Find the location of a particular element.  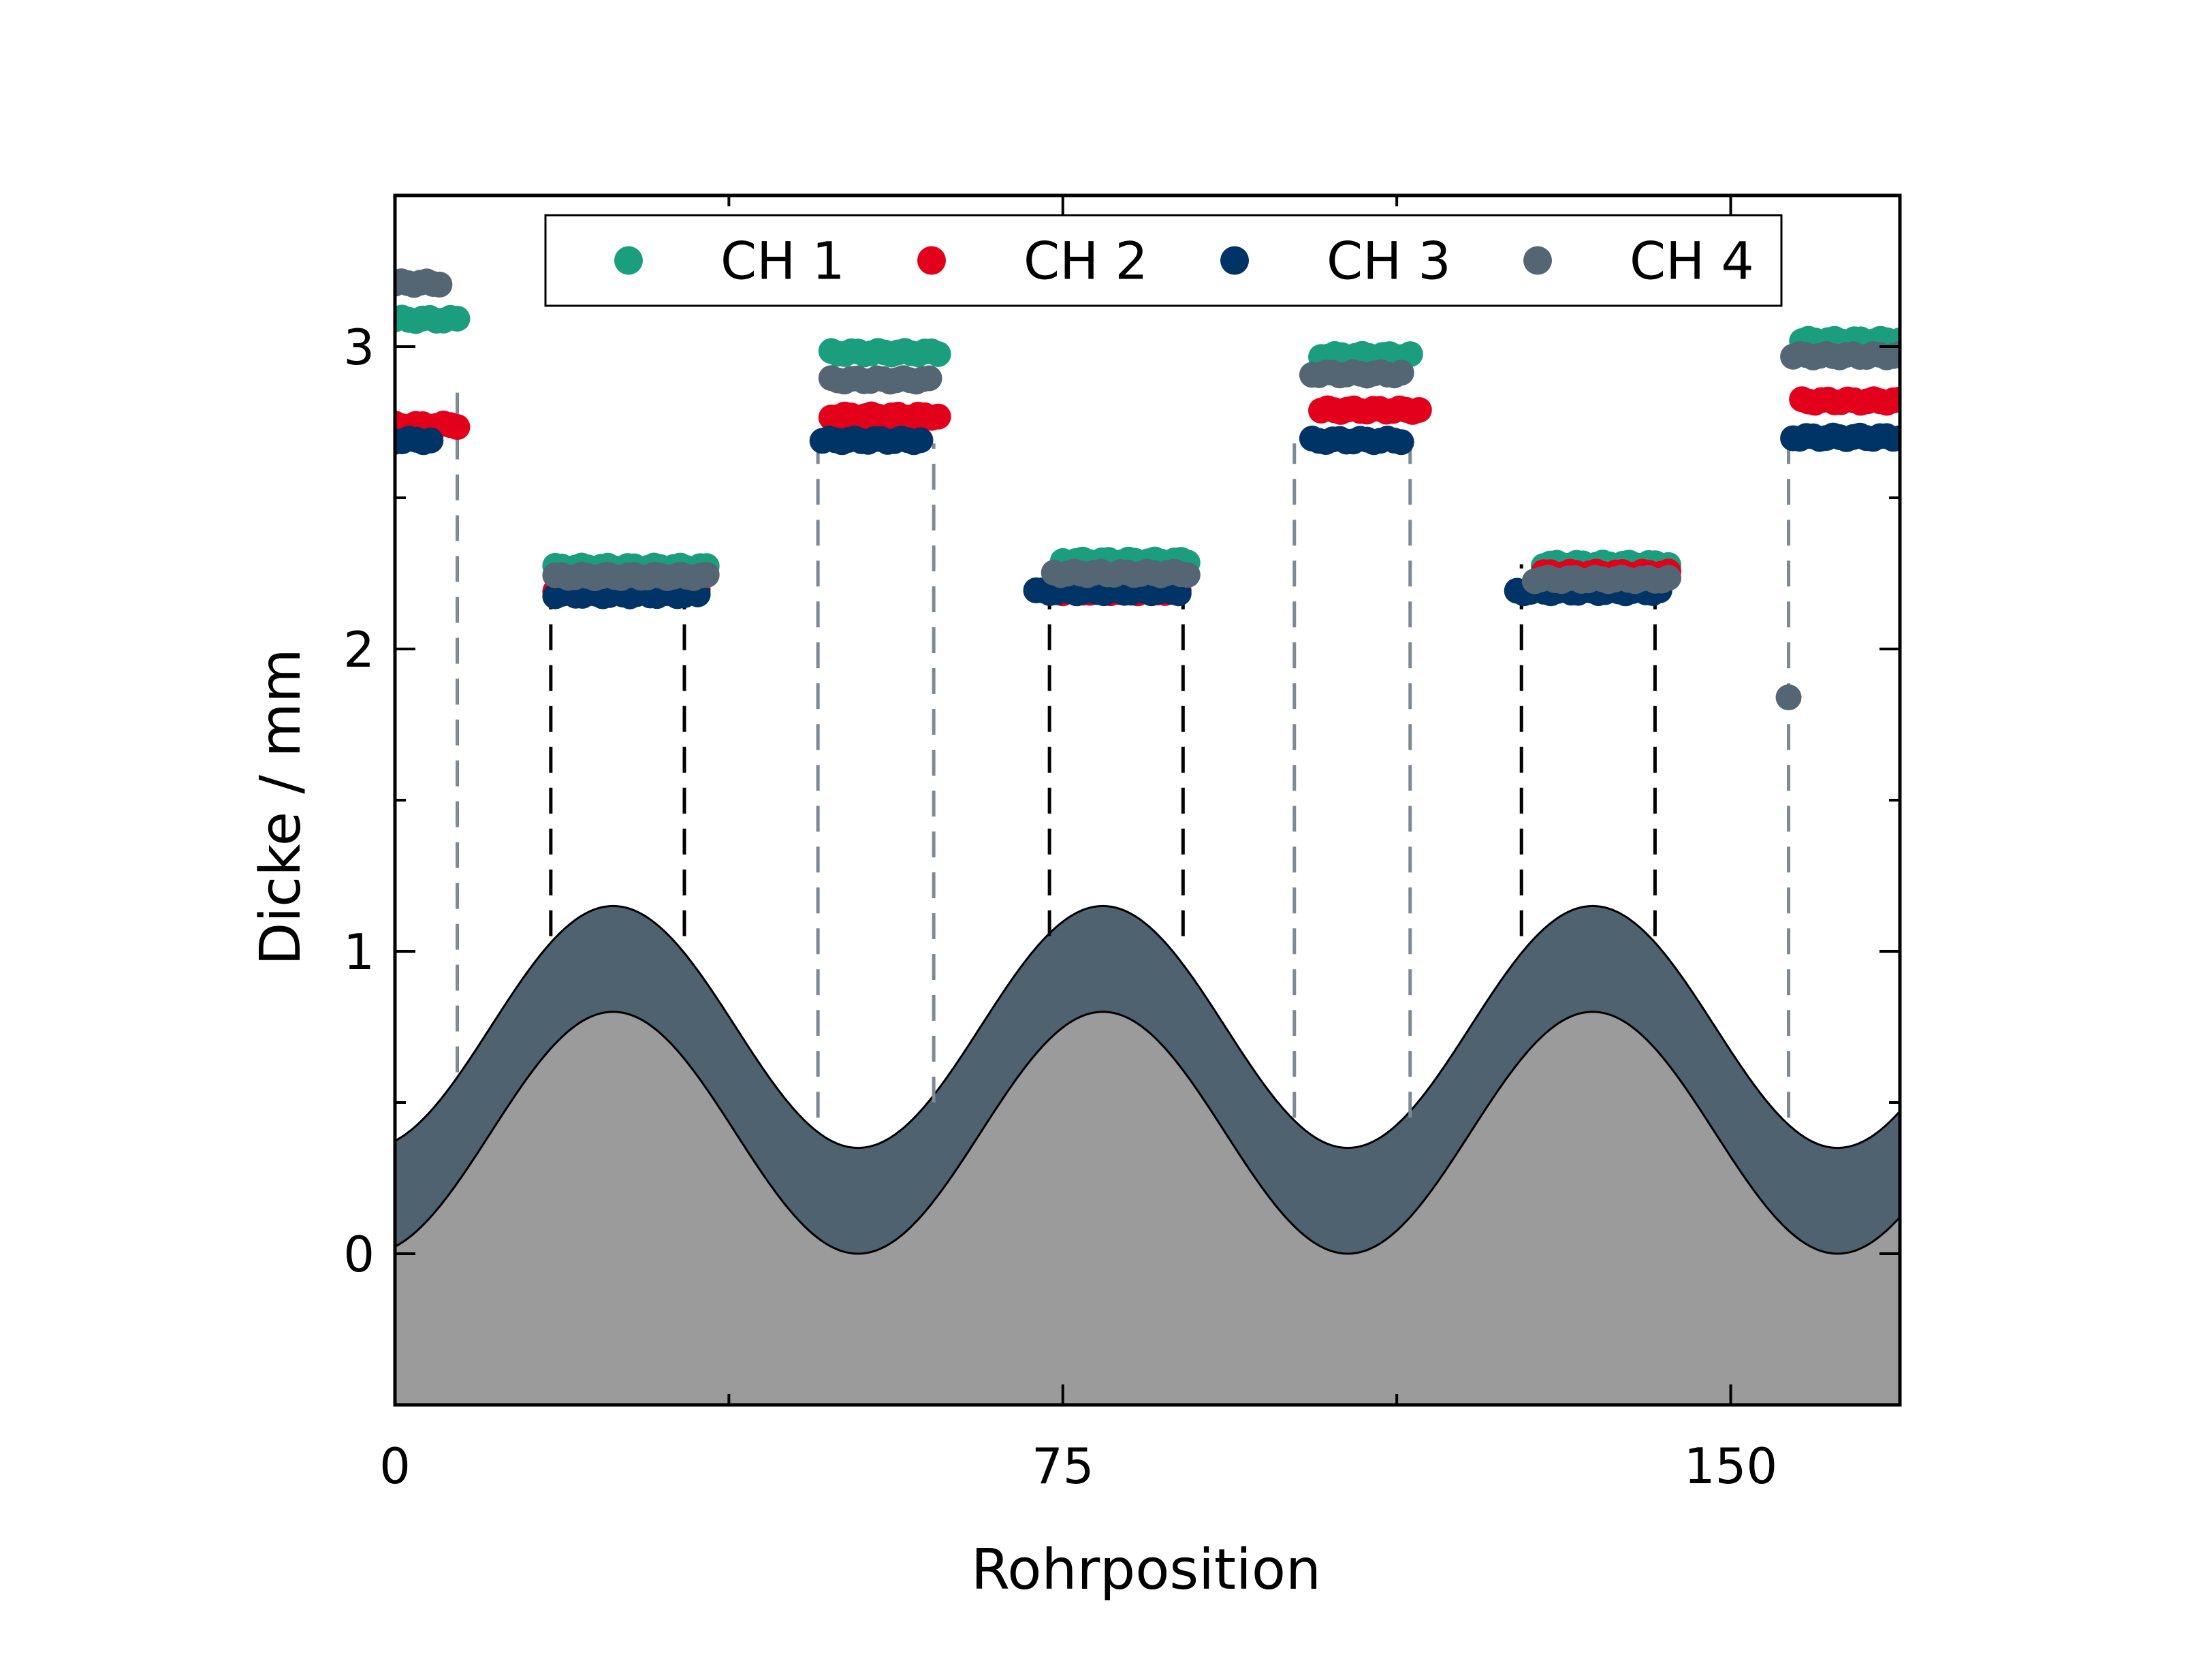

y-tick-label: 1 is located at coordinates (359, 952).